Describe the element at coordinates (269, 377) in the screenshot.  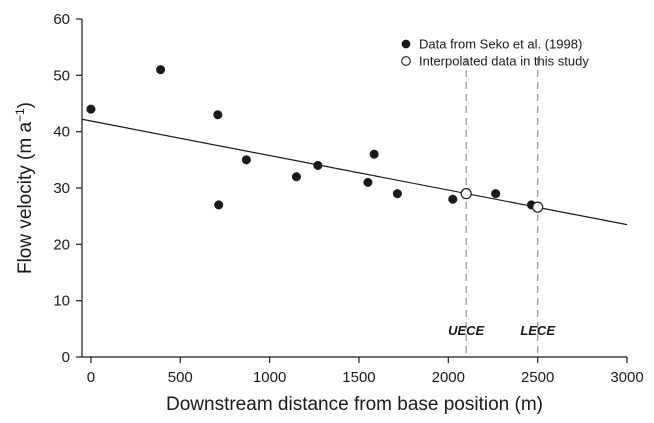
I see `x-tick-label: 1000` at that location.